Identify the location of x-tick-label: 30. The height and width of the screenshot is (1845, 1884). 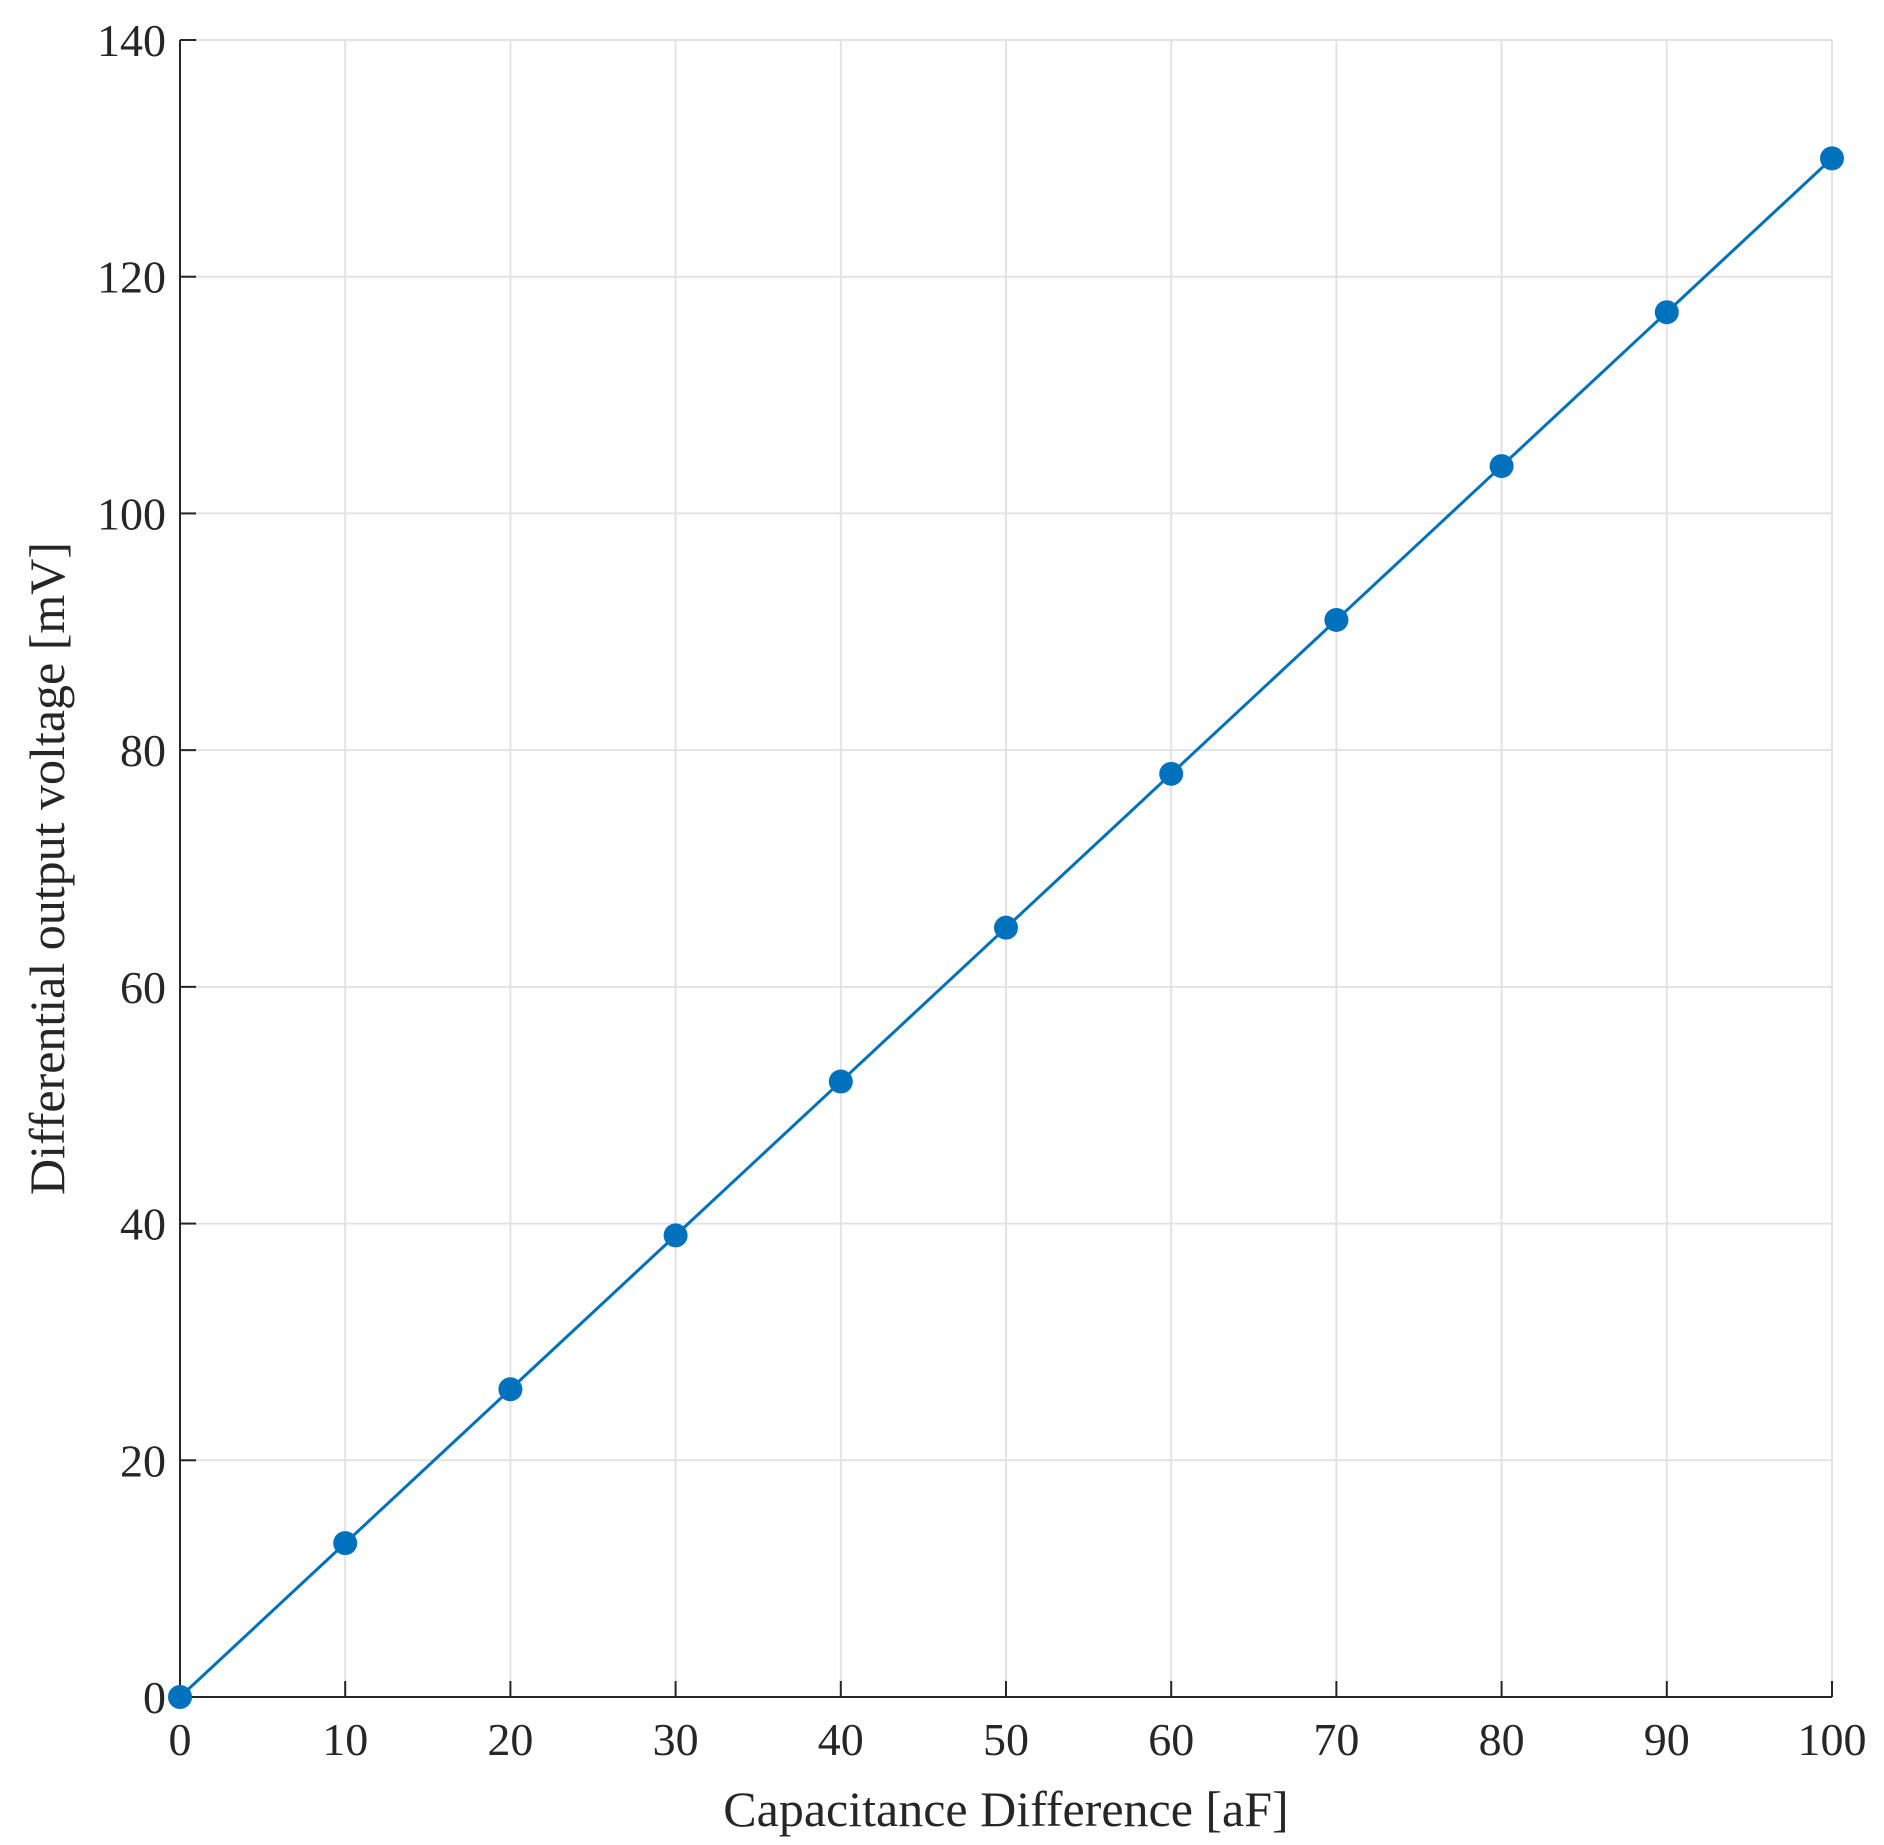
(676, 1739).